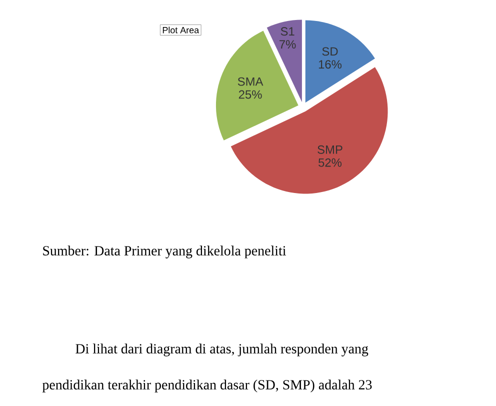 Image resolution: width=496 pixels, height=406 pixels. What do you see at coordinates (330, 51) in the screenshot?
I see `slice-label: SD` at bounding box center [330, 51].